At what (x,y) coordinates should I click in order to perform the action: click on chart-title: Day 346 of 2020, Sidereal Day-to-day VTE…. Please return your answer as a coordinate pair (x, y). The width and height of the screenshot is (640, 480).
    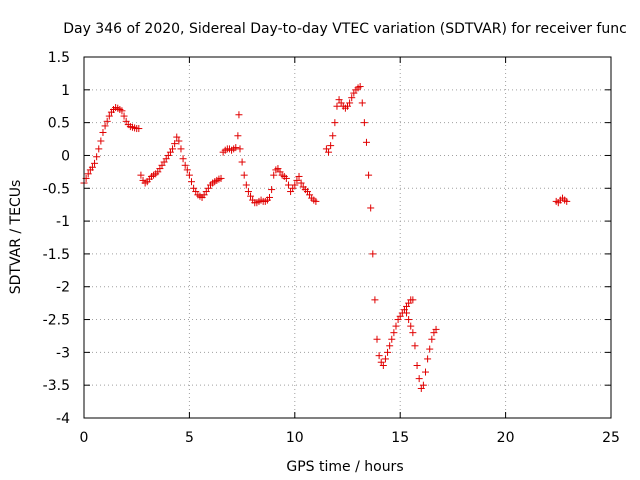
    Looking at the image, I should click on (345, 29).